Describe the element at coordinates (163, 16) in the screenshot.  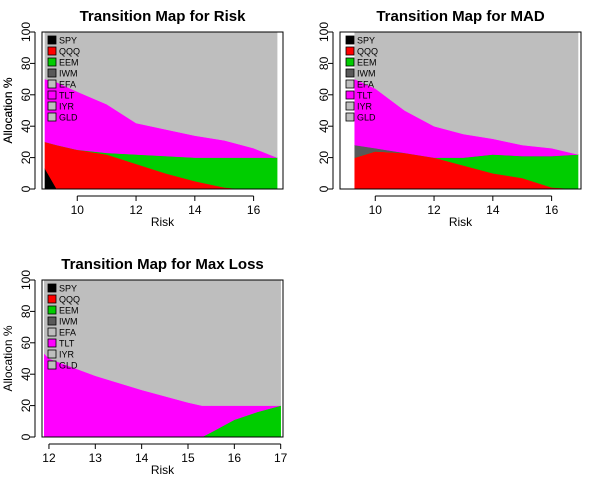
I see `chart-title: Transition Map for Risk` at that location.